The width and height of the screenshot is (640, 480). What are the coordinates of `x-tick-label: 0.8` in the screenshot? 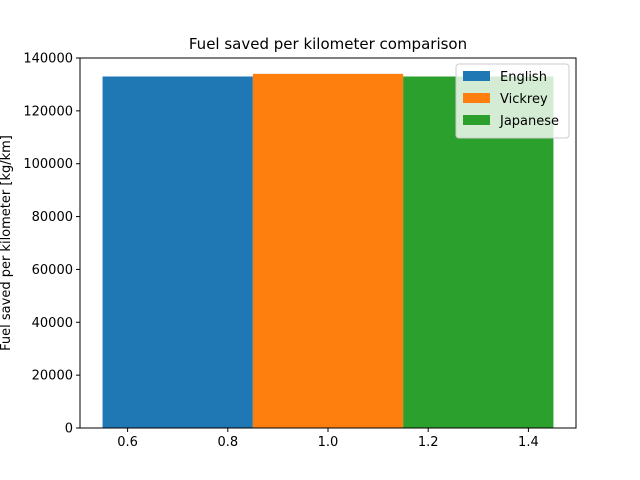 It's located at (227, 442).